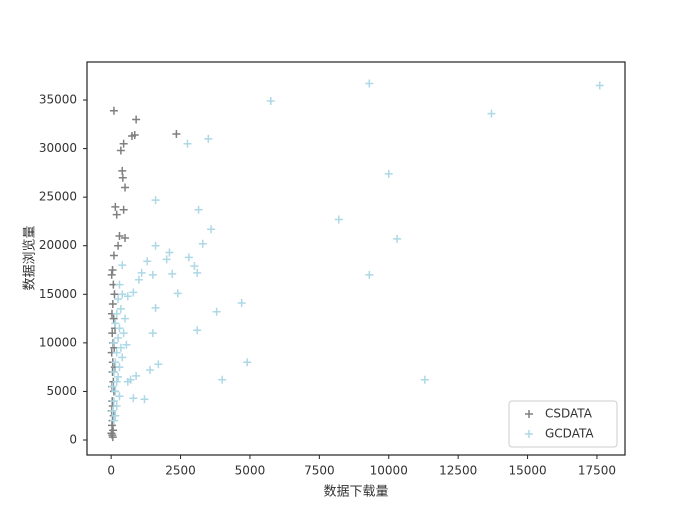 The height and width of the screenshot is (521, 695). Describe the element at coordinates (180, 471) in the screenshot. I see `x-tick-label: 2500` at that location.